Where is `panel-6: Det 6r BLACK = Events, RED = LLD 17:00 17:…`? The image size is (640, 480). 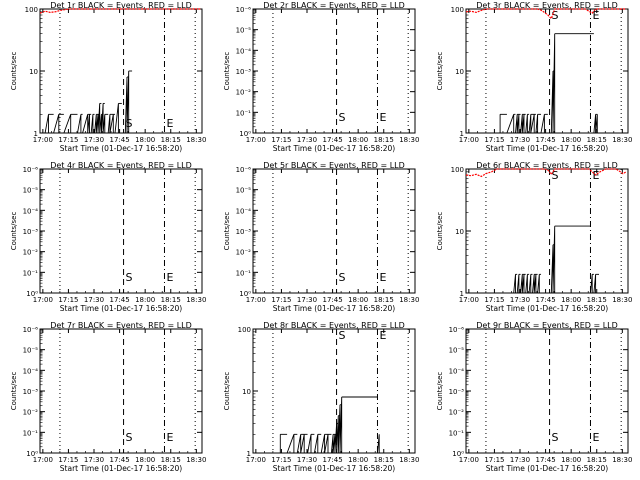
panel-6: Det 6r BLACK = Events, RED = LLD 17:00 17:… is located at coordinates (534, 237).